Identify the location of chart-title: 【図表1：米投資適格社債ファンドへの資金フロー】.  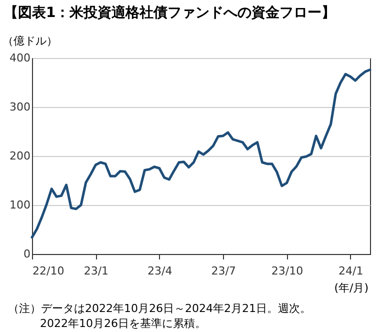
(170, 13).